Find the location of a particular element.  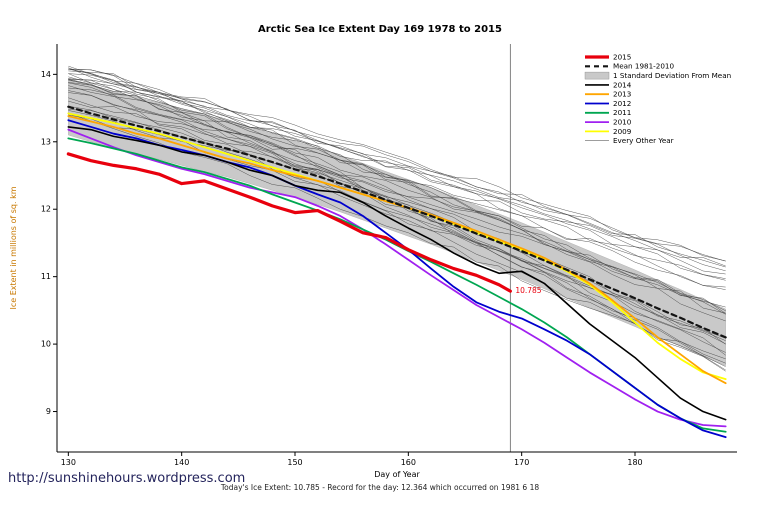

legend-swatch-band is located at coordinates (597, 75).